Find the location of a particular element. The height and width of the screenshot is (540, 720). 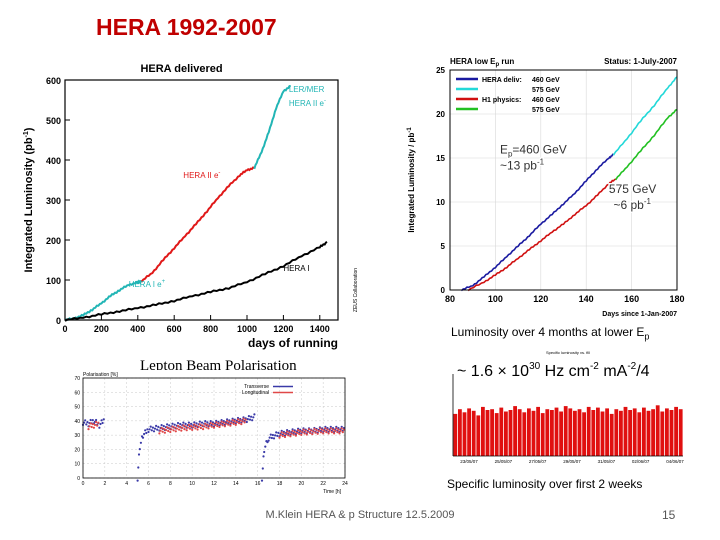

c4-formula-main: ~ 1.6 × 10 is located at coordinates (493, 371).